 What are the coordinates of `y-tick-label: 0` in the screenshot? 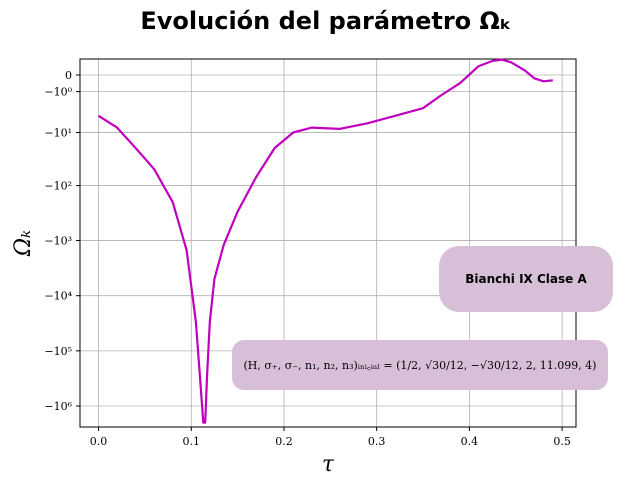 It's located at (68, 75).